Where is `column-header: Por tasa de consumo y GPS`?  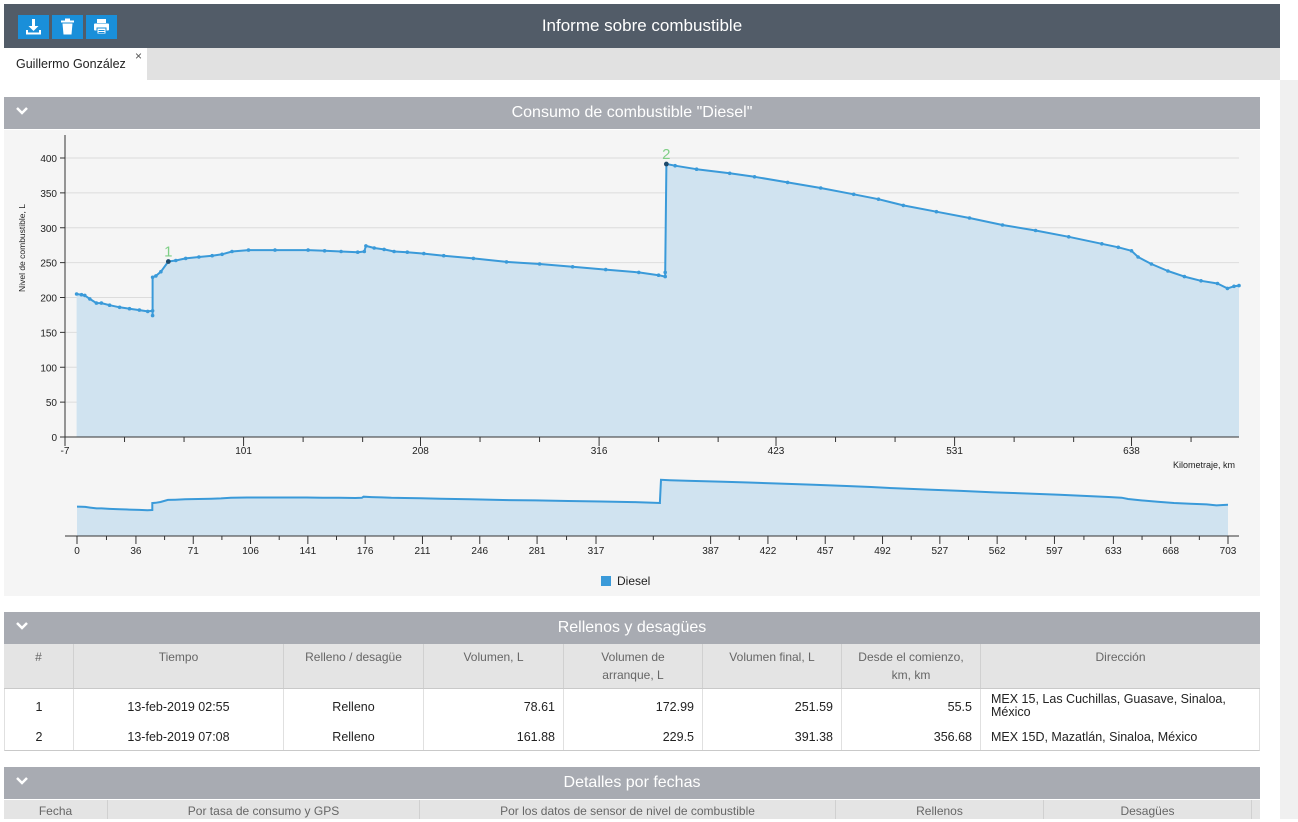 column-header: Por tasa de consumo y GPS is located at coordinates (264, 809).